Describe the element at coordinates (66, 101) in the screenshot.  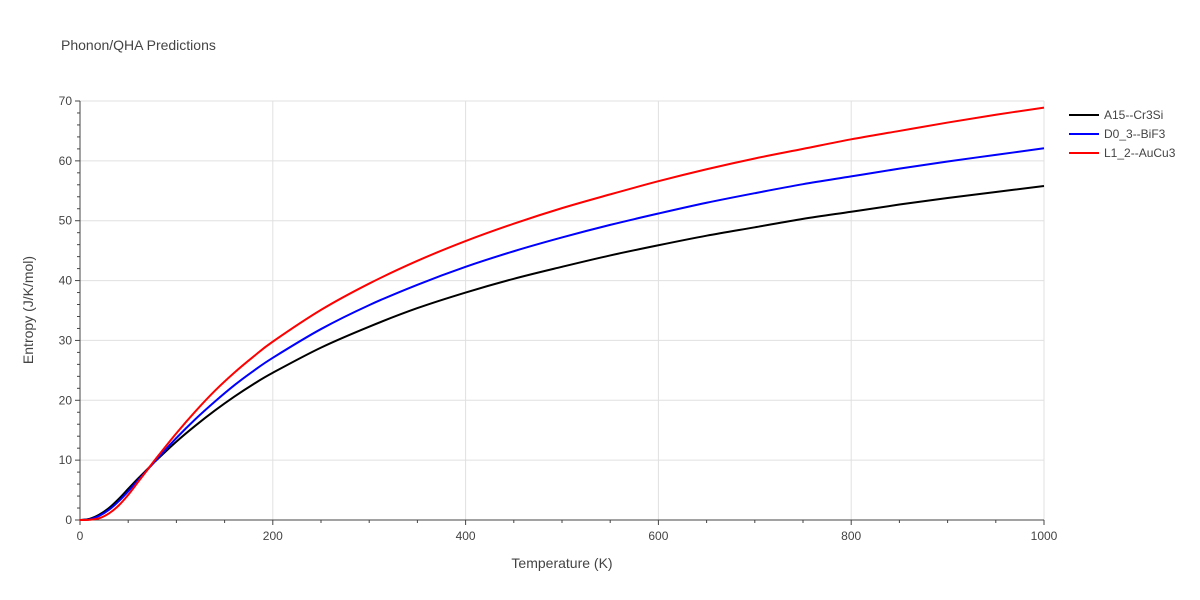
I see `y-tick-label: 70` at that location.